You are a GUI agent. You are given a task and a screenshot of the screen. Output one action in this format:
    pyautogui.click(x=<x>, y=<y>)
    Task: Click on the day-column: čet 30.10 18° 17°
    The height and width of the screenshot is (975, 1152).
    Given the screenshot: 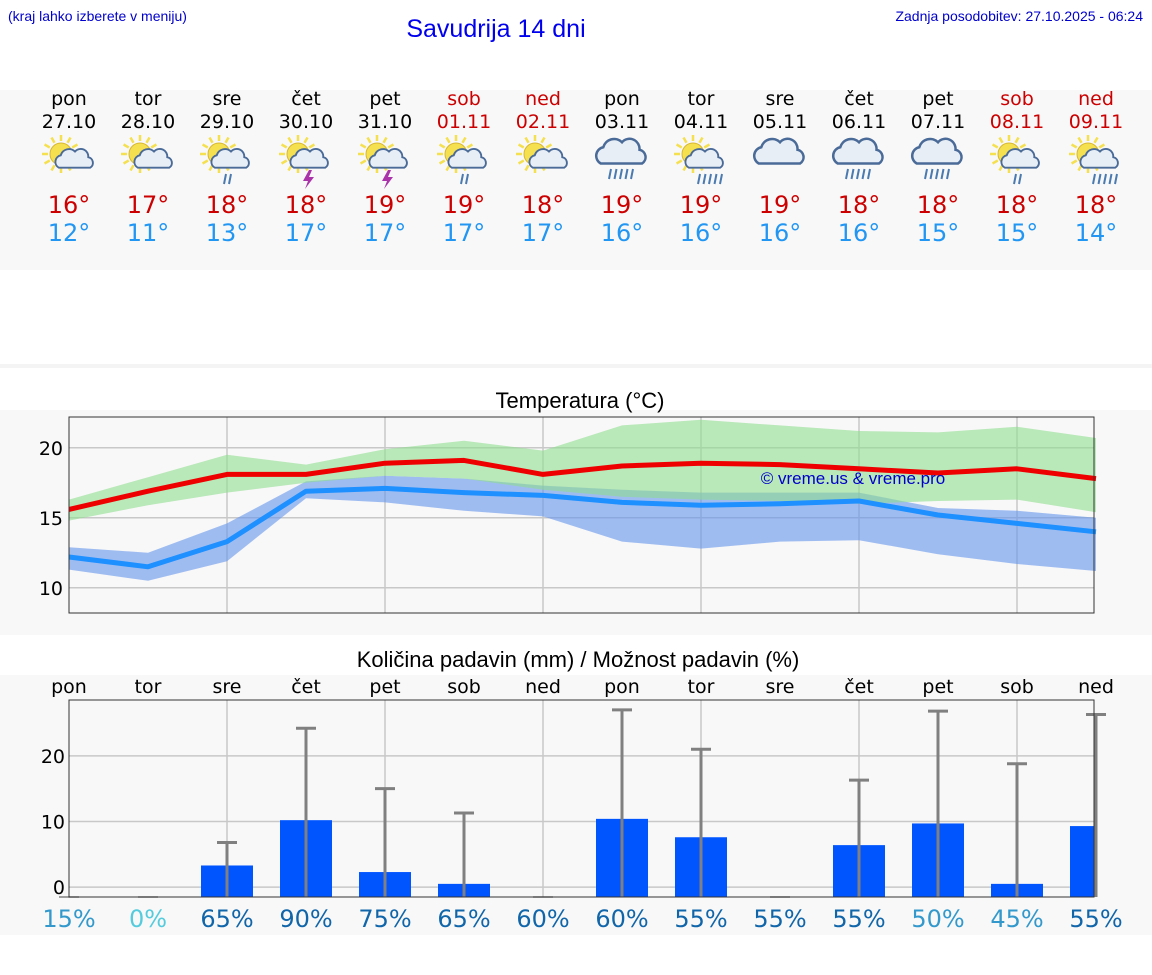 What is the action you would take?
    pyautogui.click(x=306, y=167)
    